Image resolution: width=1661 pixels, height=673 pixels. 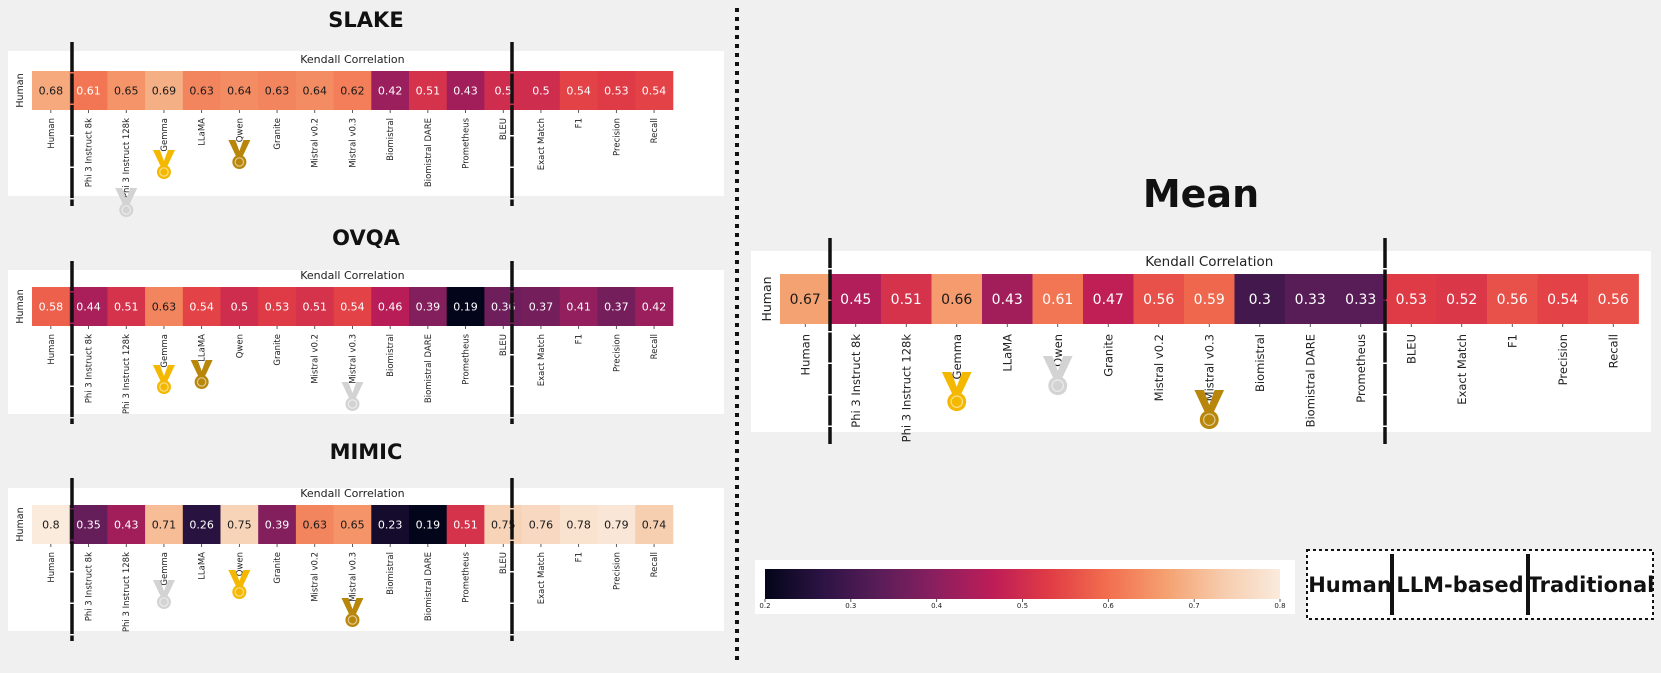 I want to click on data-label: 0.64, so click(x=239, y=90).